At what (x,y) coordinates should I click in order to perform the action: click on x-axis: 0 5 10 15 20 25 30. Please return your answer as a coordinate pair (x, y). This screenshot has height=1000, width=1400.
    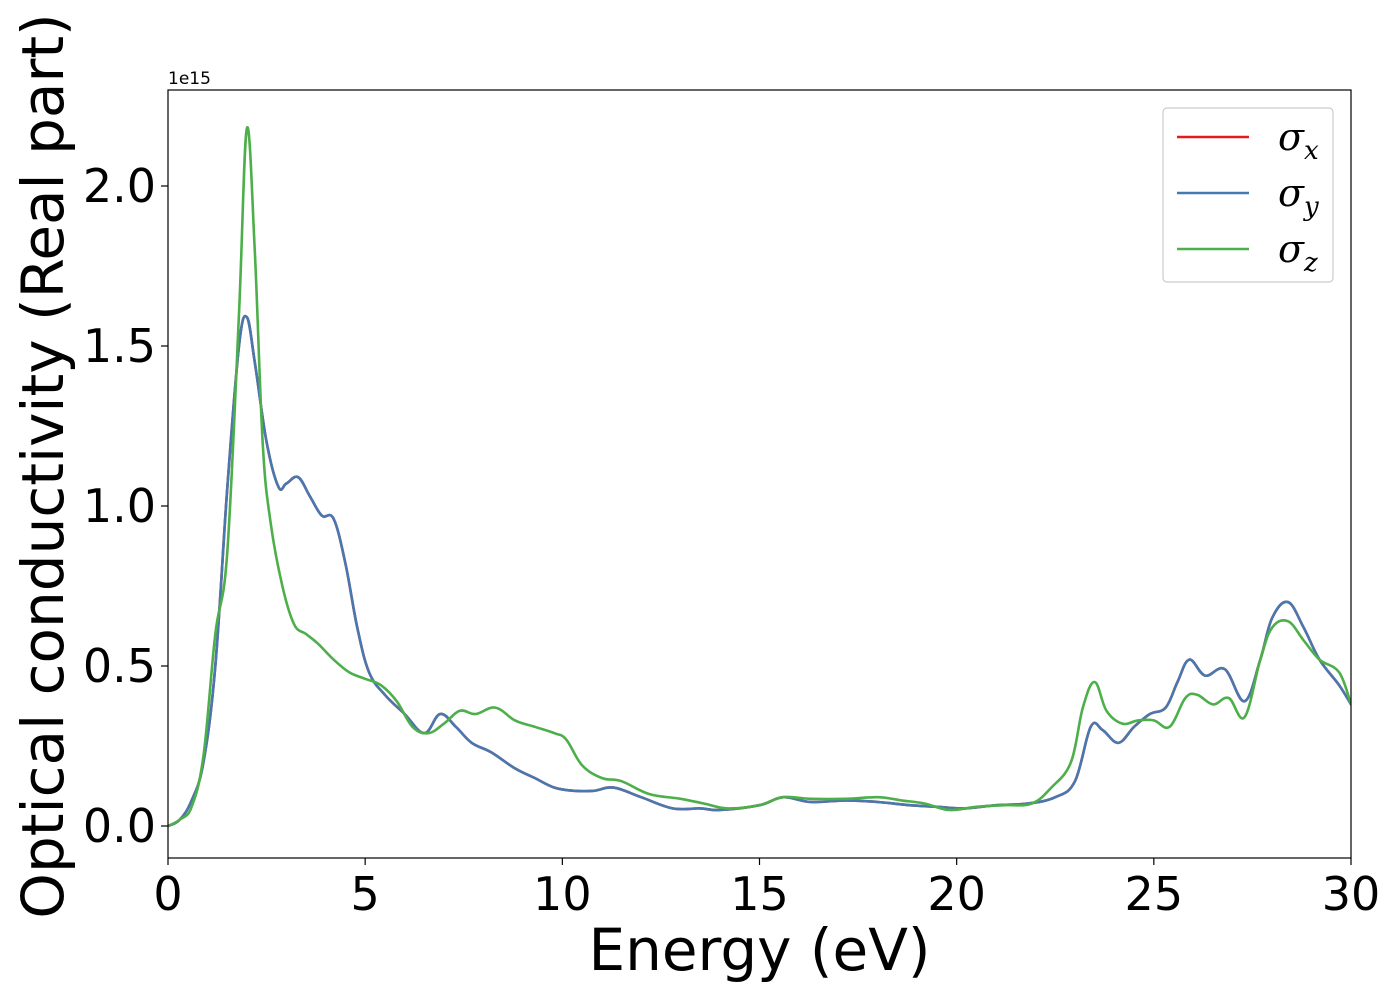
    Looking at the image, I should click on (766, 889).